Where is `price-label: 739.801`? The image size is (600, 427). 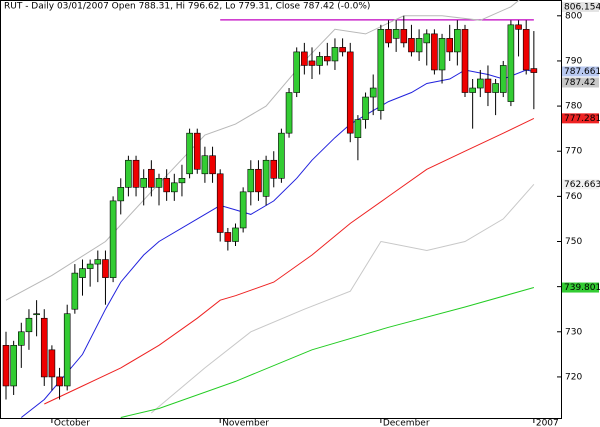 price-label: 739.801 is located at coordinates (582, 288).